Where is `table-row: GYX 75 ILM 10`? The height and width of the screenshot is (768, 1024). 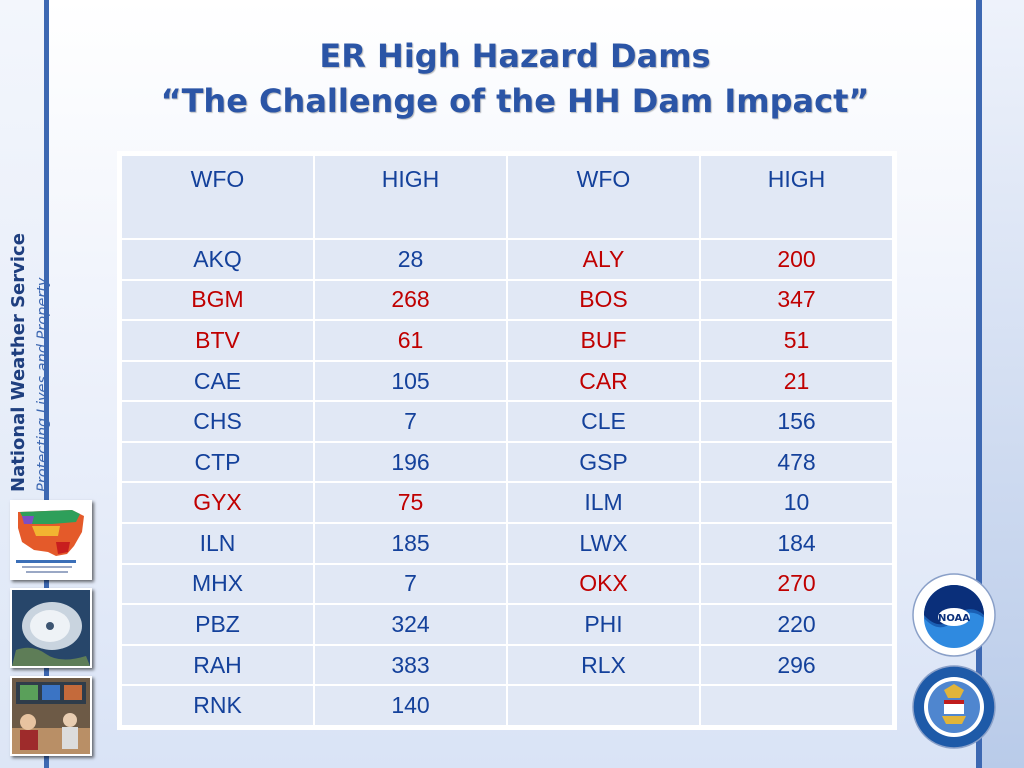
table-row: GYX 75 ILM 10 is located at coordinates (507, 503).